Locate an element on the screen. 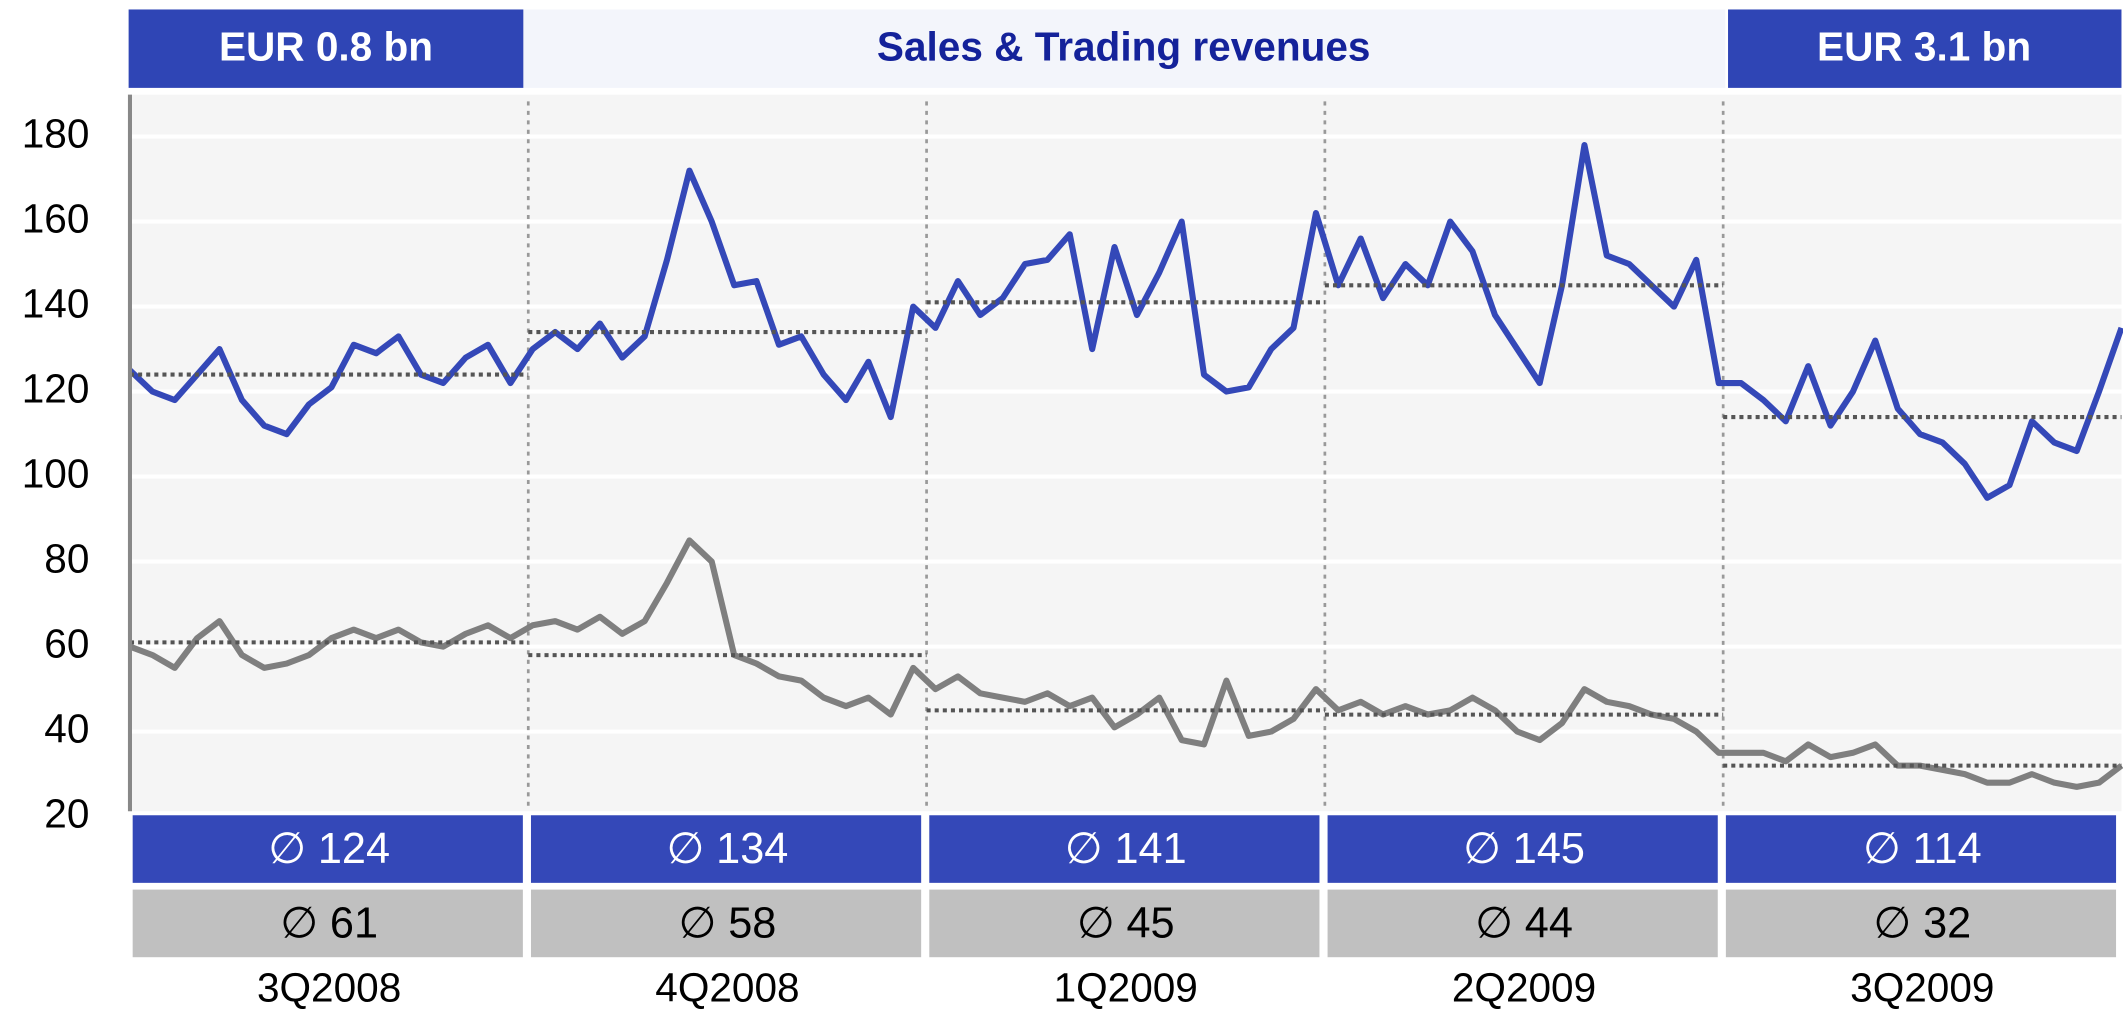 The width and height of the screenshot is (2123, 1014). title-box is located at coordinates (1124, 48).